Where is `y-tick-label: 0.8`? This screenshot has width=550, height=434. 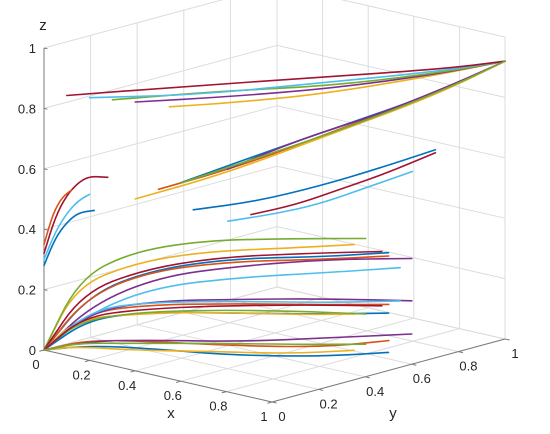
y-tick-label: 0.8 is located at coordinates (468, 366).